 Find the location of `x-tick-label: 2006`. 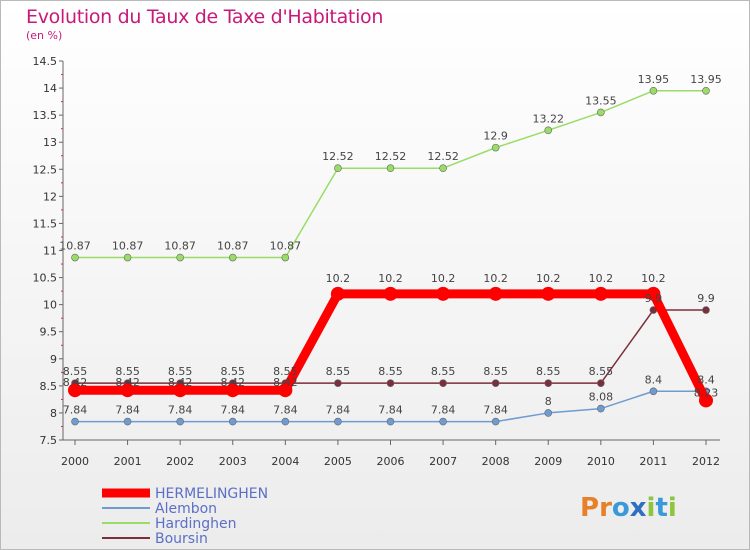

x-tick-label: 2006 is located at coordinates (391, 461).